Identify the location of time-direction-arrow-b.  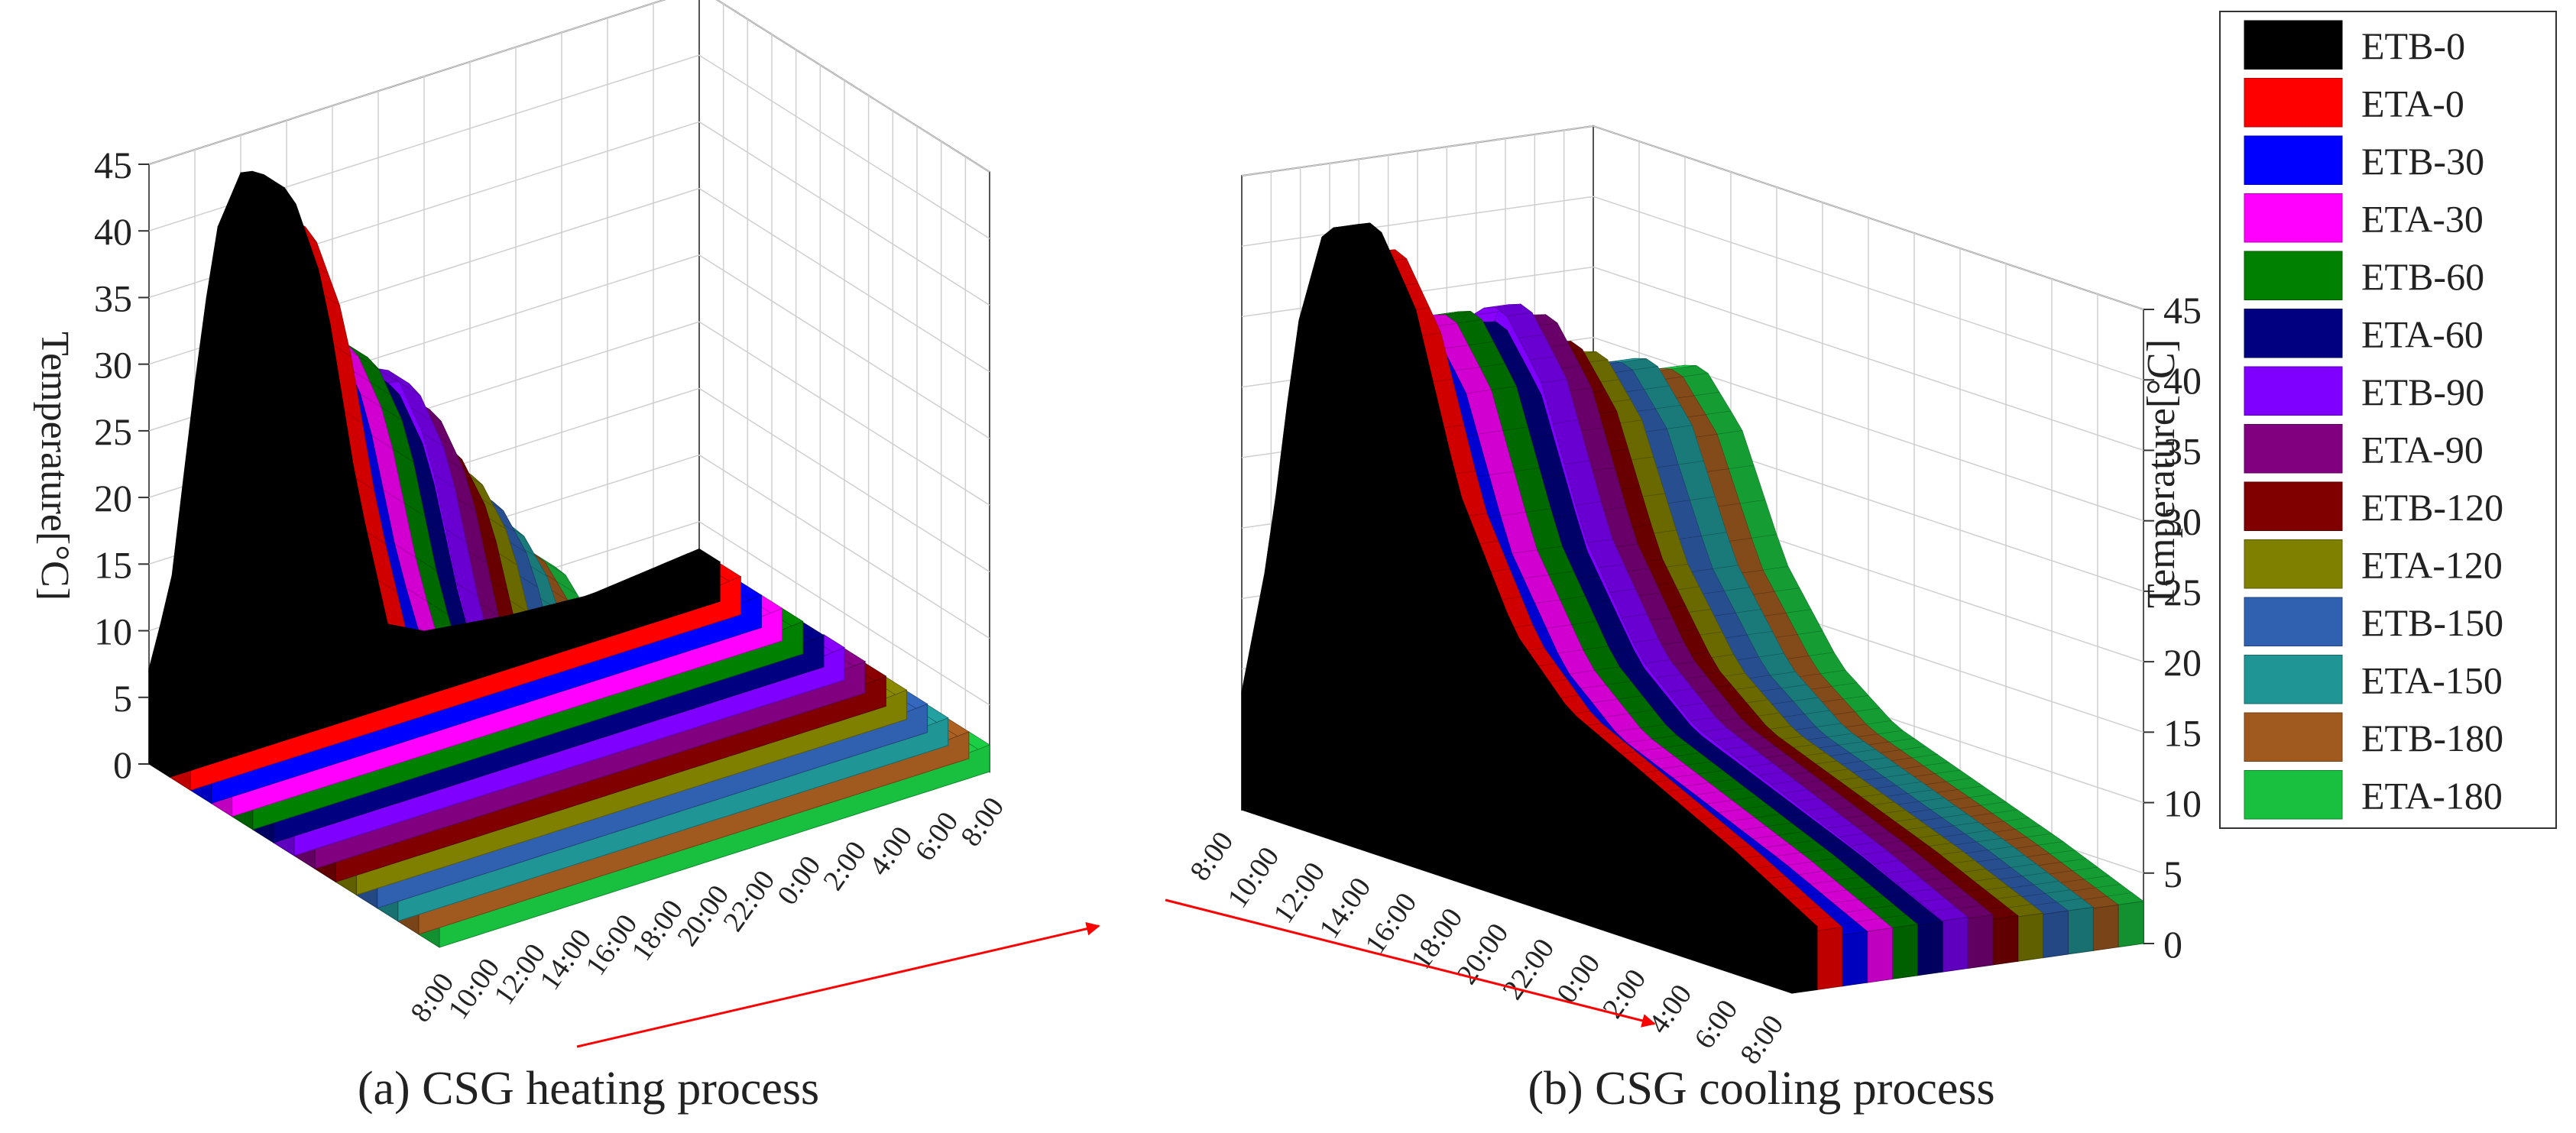
(1410, 963).